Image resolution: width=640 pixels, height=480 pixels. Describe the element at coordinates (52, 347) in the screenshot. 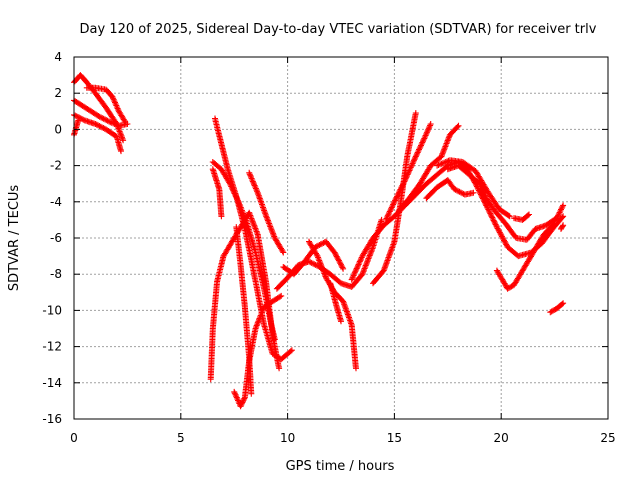

I see `y-tick-label: -12` at that location.